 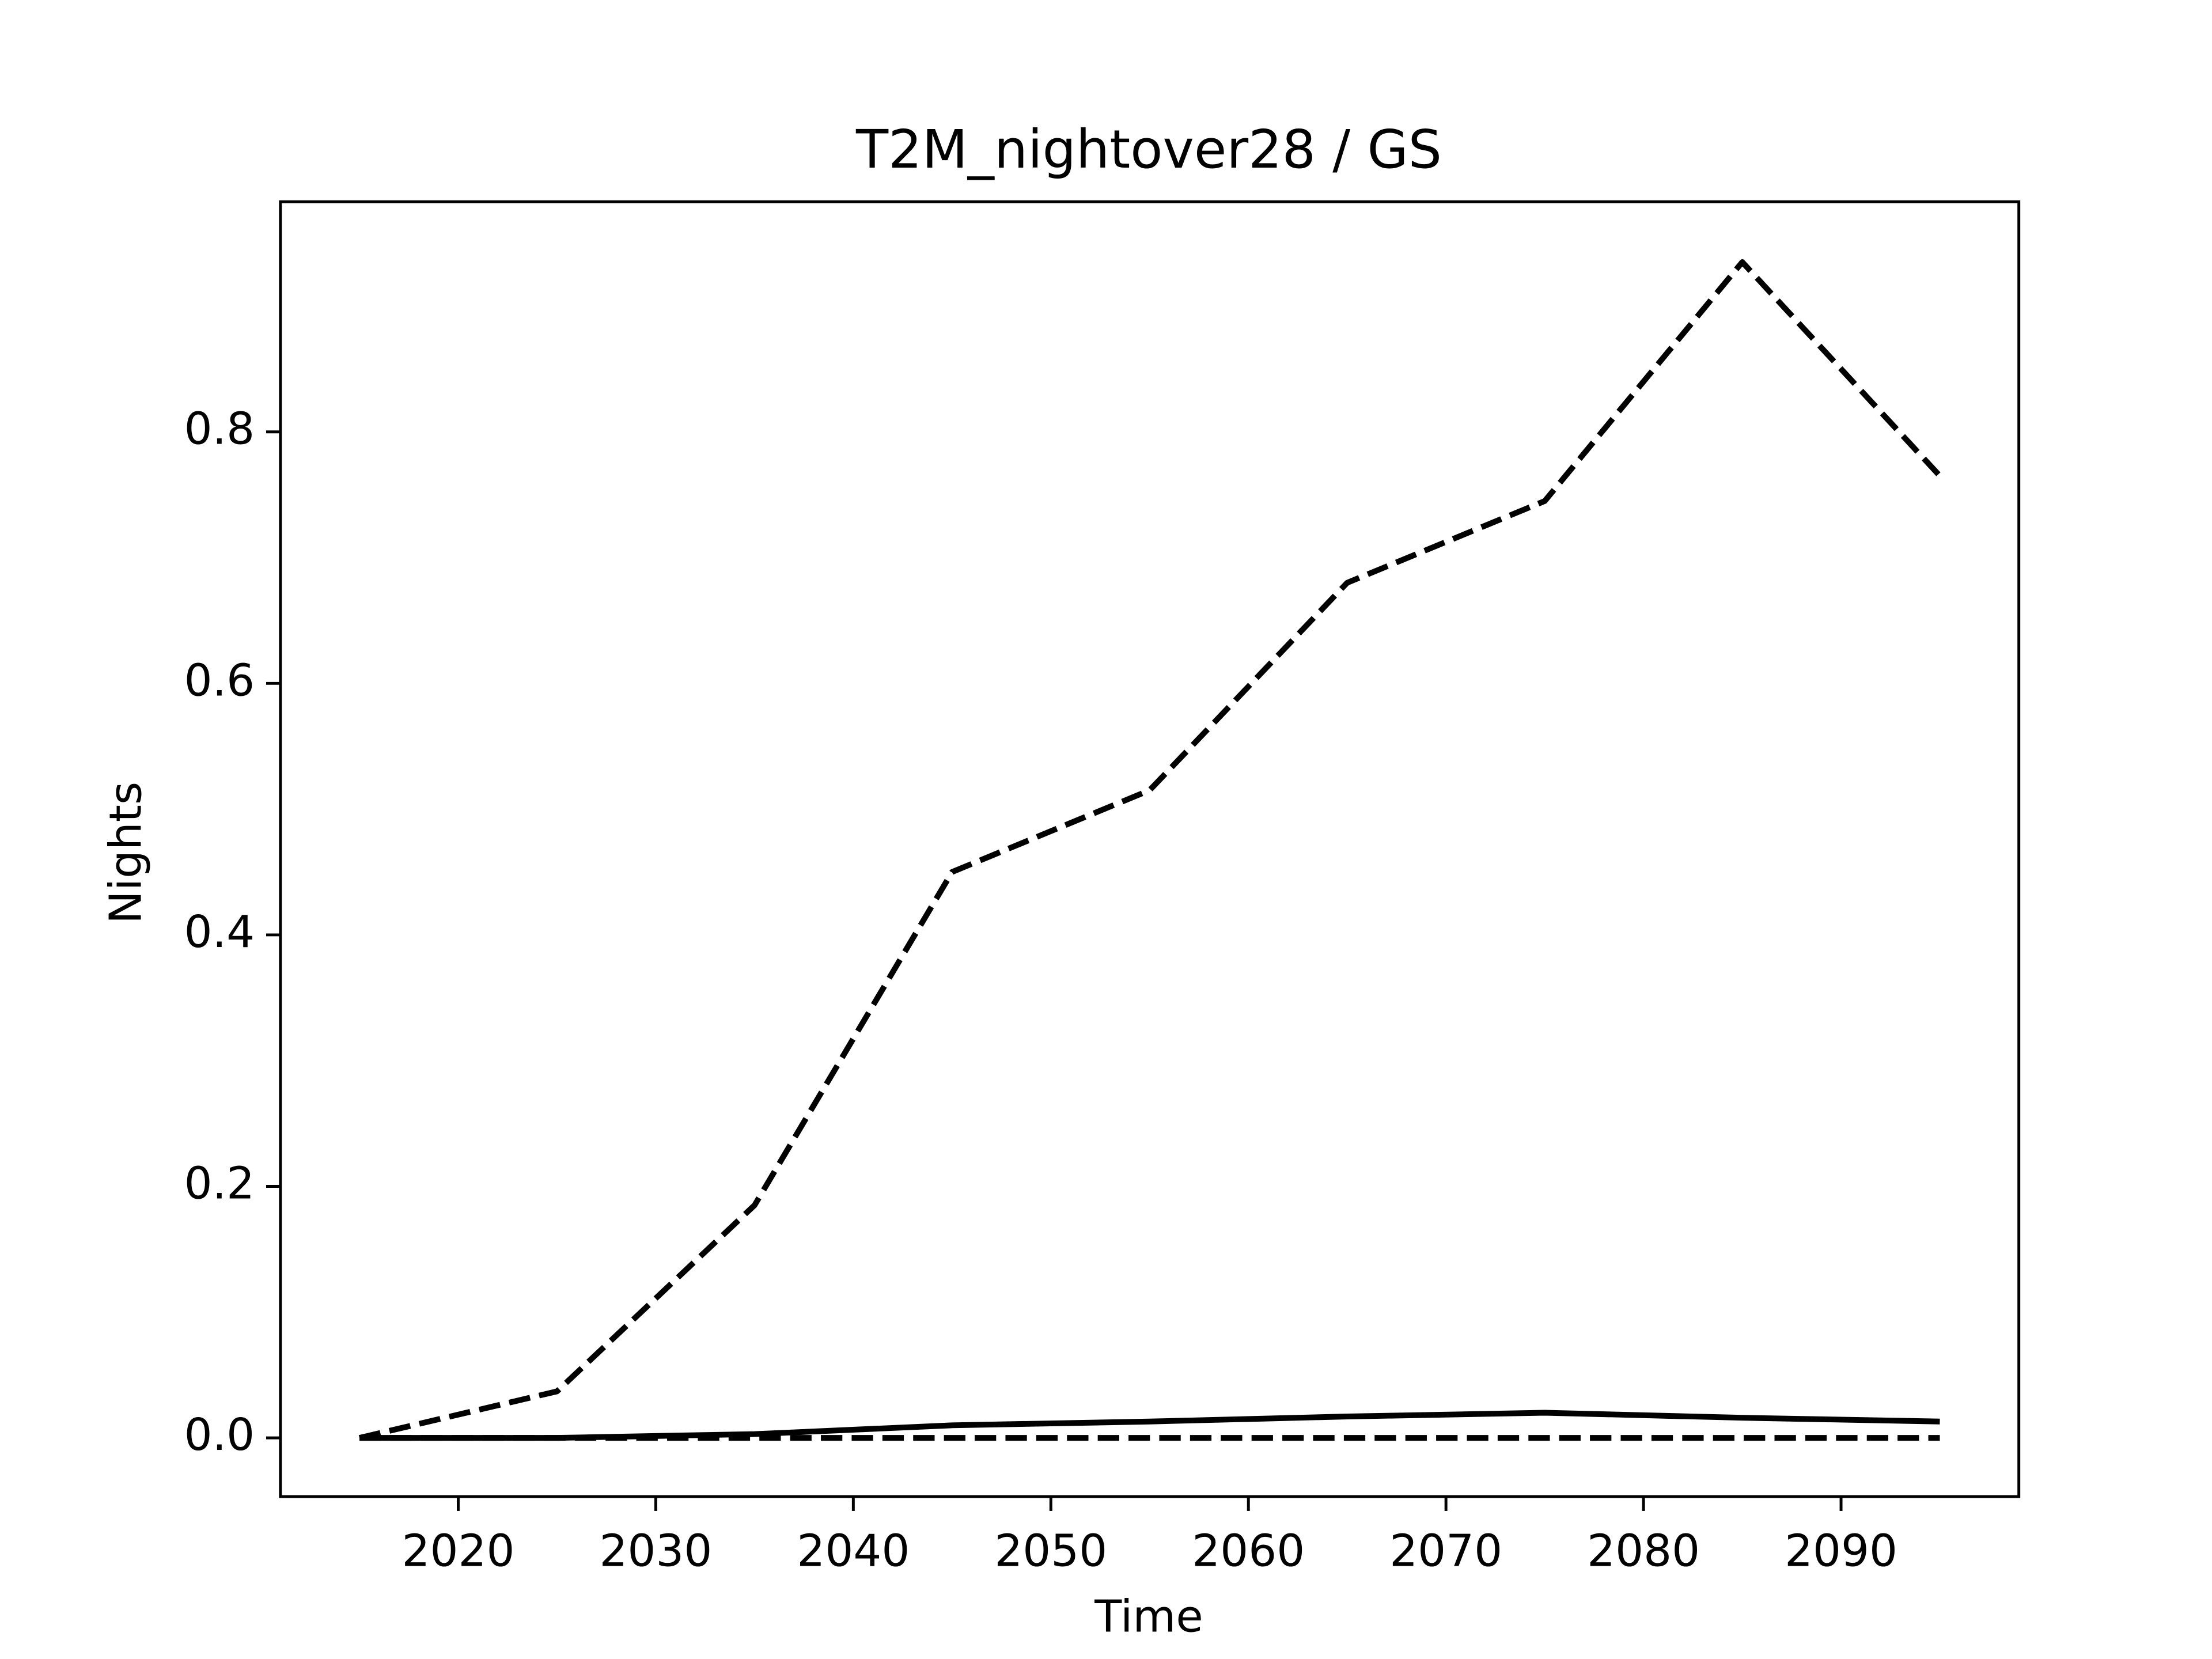 What do you see at coordinates (655, 1551) in the screenshot?
I see `x-tick-label: 2030` at bounding box center [655, 1551].